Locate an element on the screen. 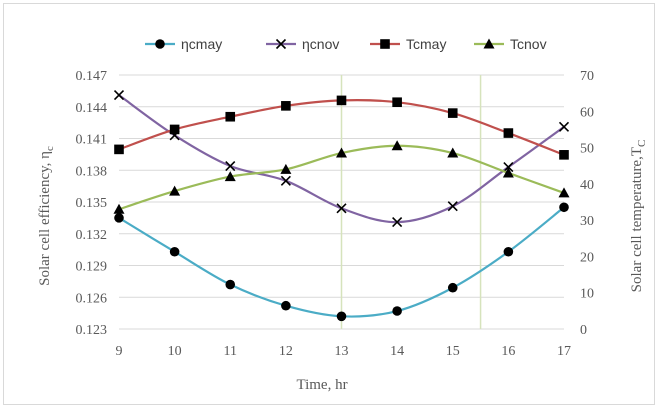 The width and height of the screenshot is (660, 410). legend-label-2: Tcmay is located at coordinates (426, 44).